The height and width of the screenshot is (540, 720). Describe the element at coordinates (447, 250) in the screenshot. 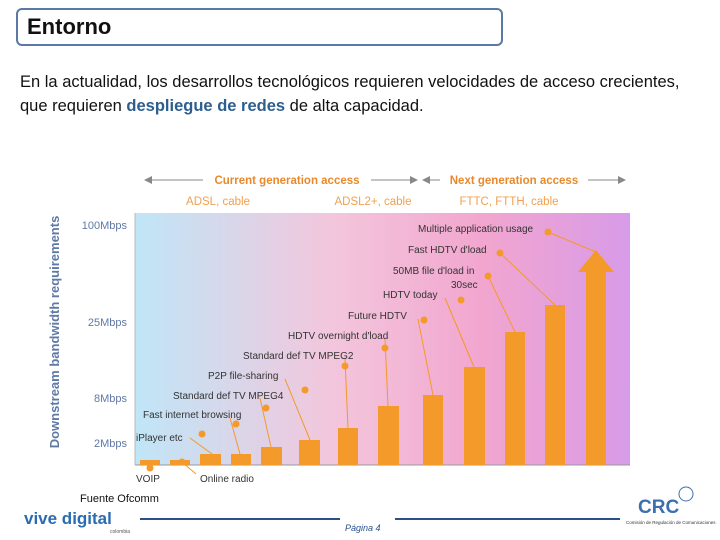

I see `application-label: Fast HDTV d'load` at that location.